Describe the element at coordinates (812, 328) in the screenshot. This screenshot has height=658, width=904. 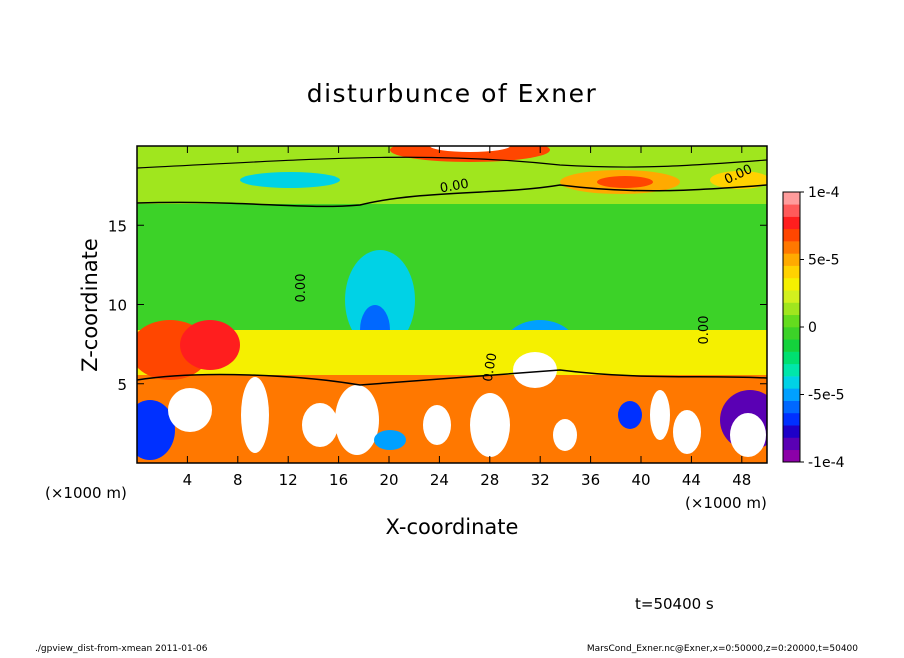
I see `colorbar-tick-label: 0` at that location.